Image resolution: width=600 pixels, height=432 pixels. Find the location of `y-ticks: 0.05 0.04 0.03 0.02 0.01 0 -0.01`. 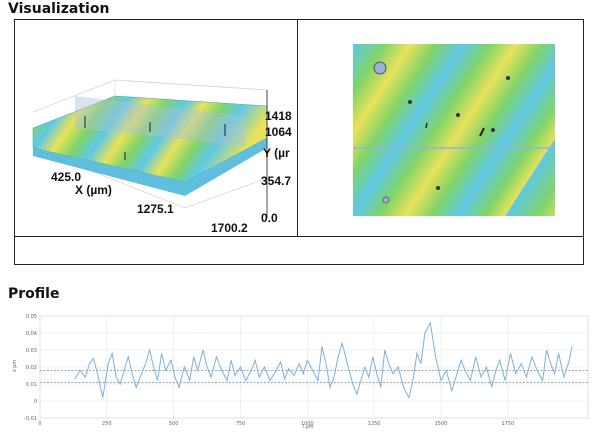

y-ticks: 0.05 0.04 0.03 0.02 0.01 0 -0.01 is located at coordinates (30, 368).